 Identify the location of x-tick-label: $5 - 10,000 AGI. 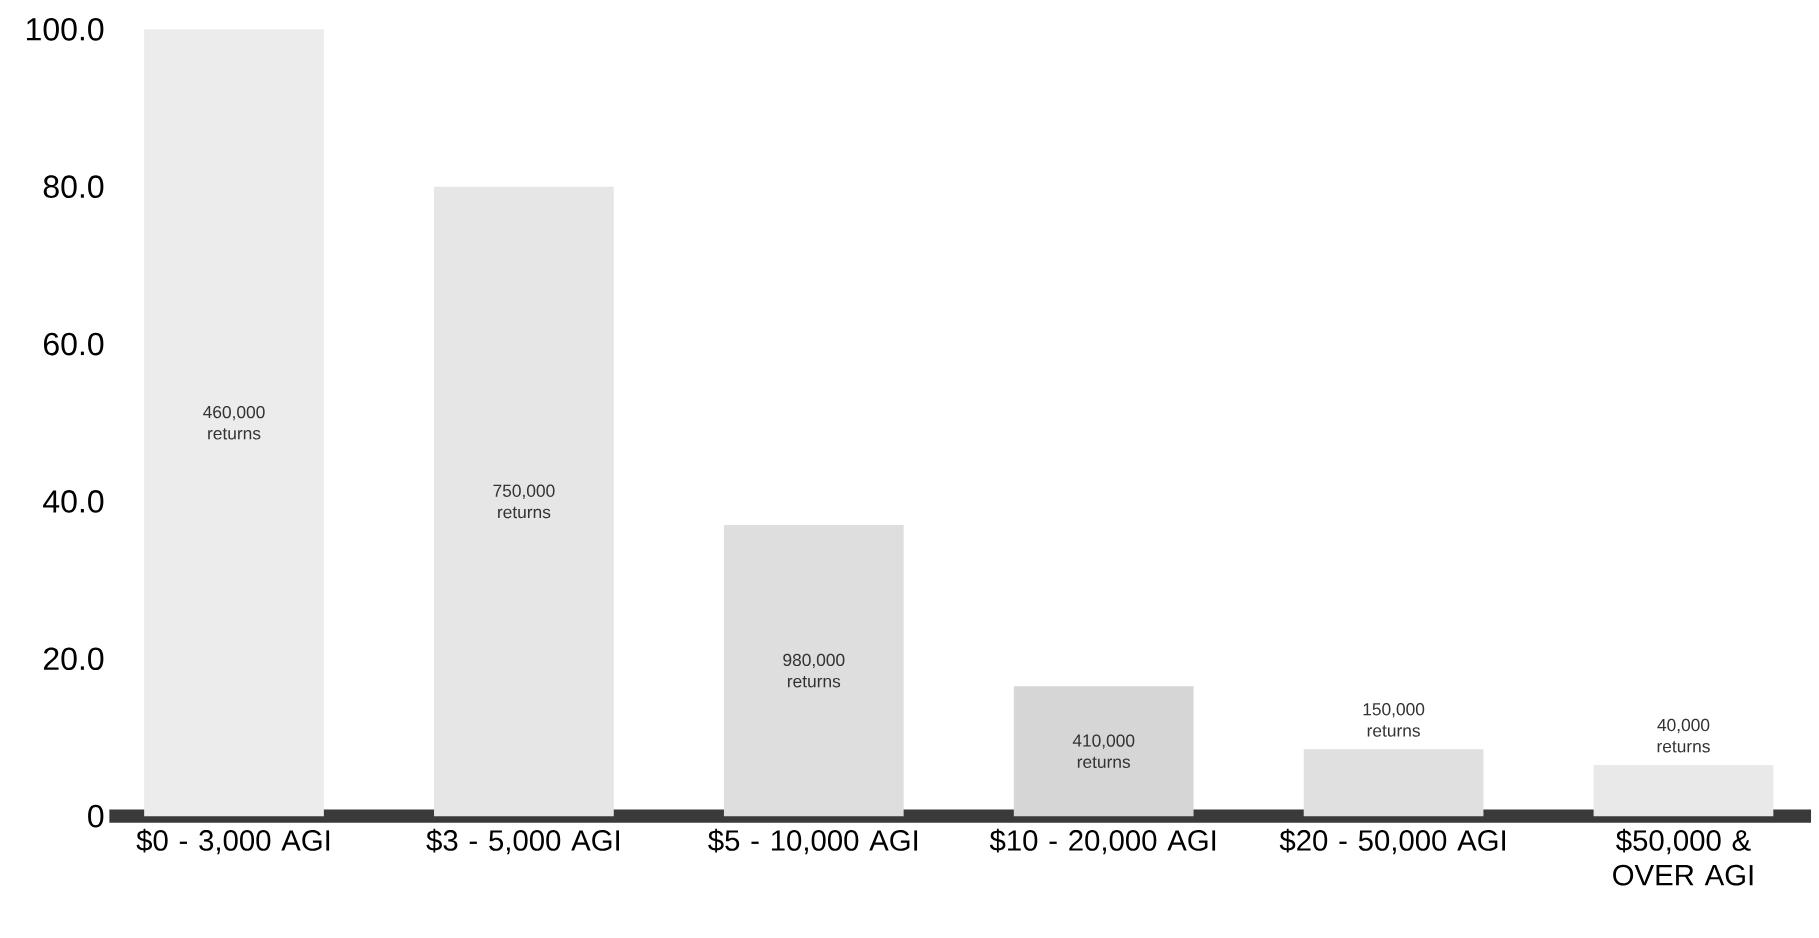
(813, 842).